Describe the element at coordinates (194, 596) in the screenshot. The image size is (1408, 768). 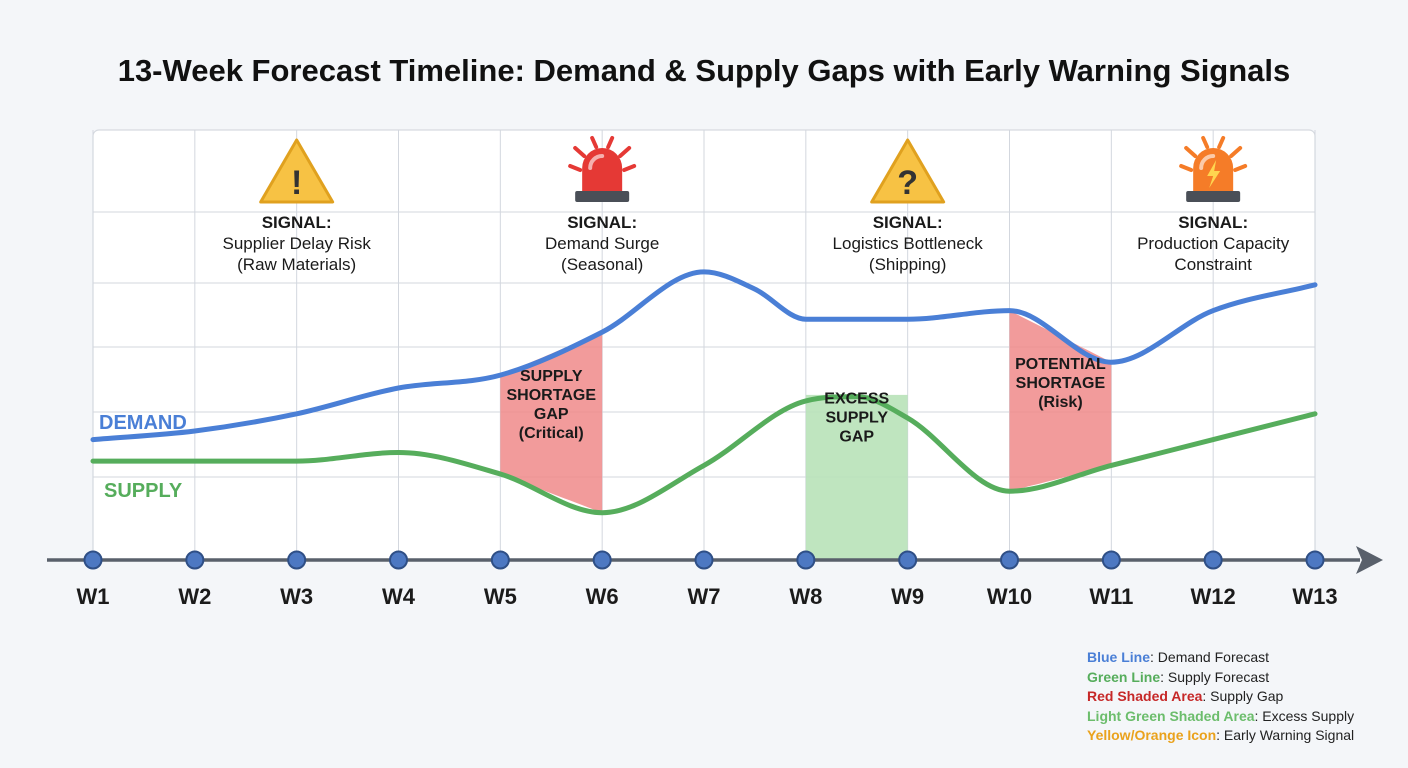
I see `week-label: W2` at that location.